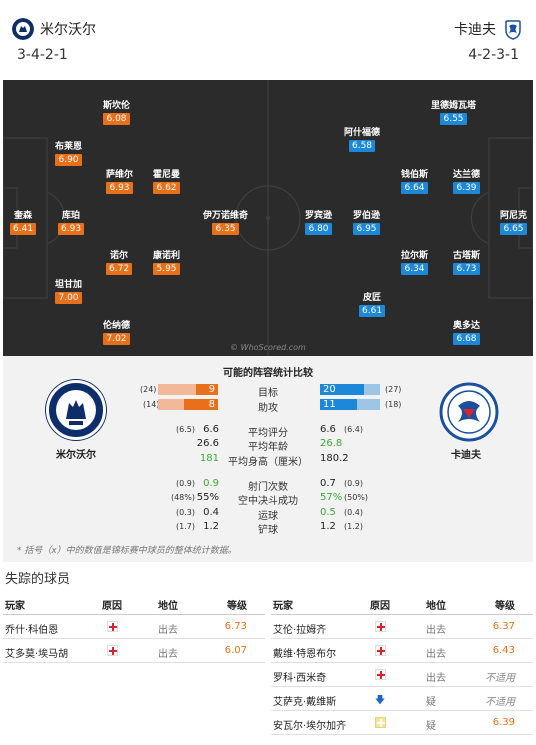 The width and height of the screenshot is (536, 745). I want to click on stat-label: 射门次数, so click(268, 487).